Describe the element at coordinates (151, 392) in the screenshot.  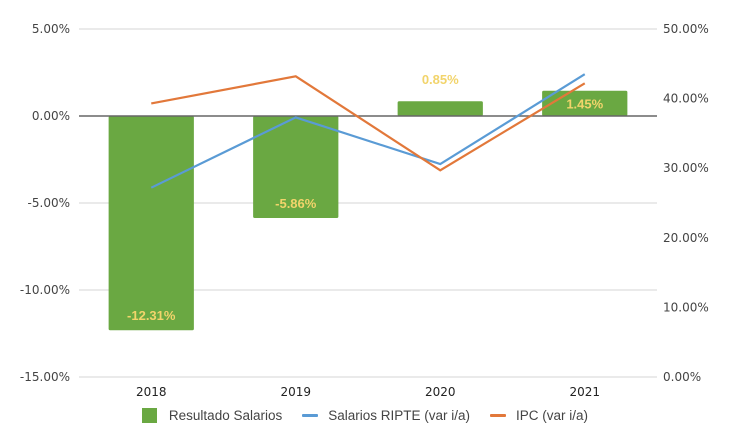
I see `x-tick-label: 2018` at that location.